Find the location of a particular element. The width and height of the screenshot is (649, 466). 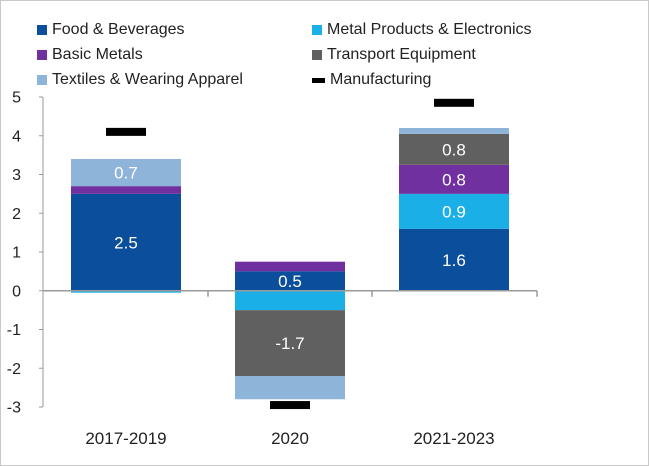

data-label: 2.5 is located at coordinates (126, 242).